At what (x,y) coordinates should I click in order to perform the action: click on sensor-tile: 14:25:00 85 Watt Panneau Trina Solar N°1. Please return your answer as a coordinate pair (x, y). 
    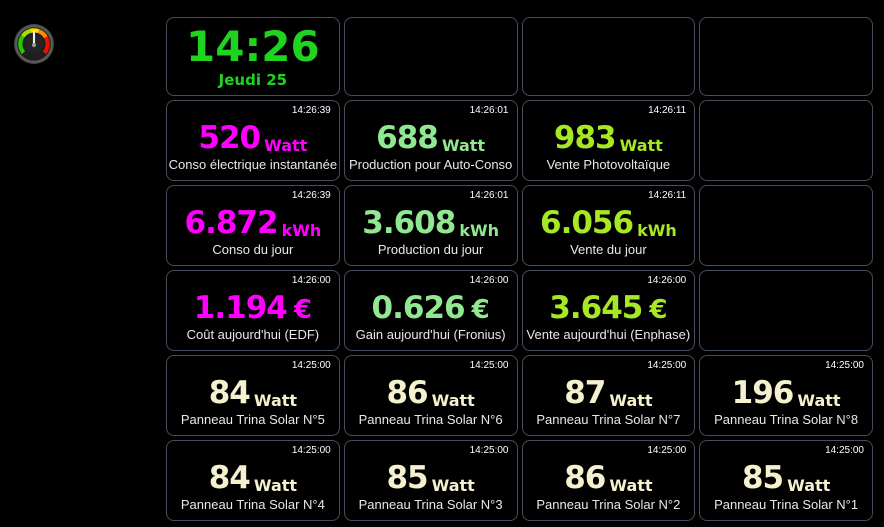
    Looking at the image, I should click on (786, 480).